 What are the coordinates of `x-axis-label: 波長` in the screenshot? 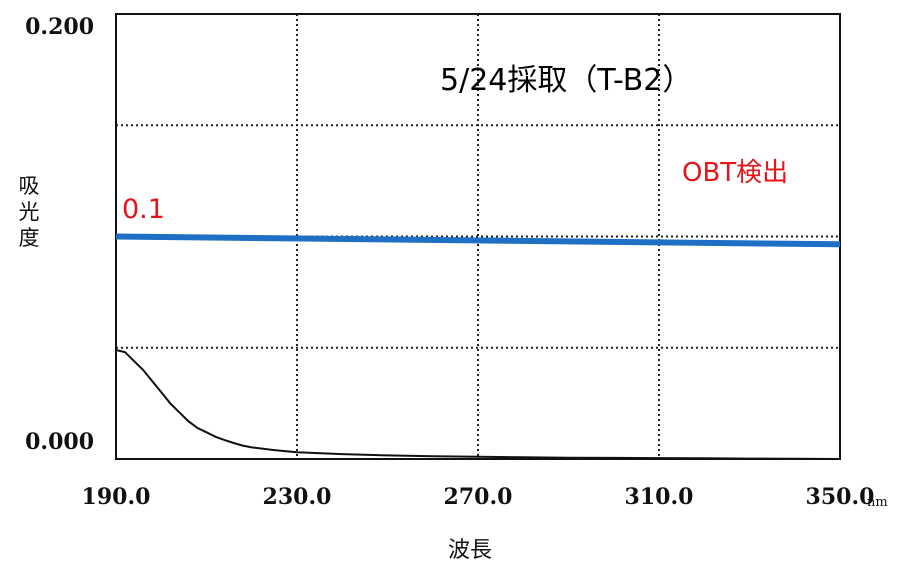 It's located at (469, 550).